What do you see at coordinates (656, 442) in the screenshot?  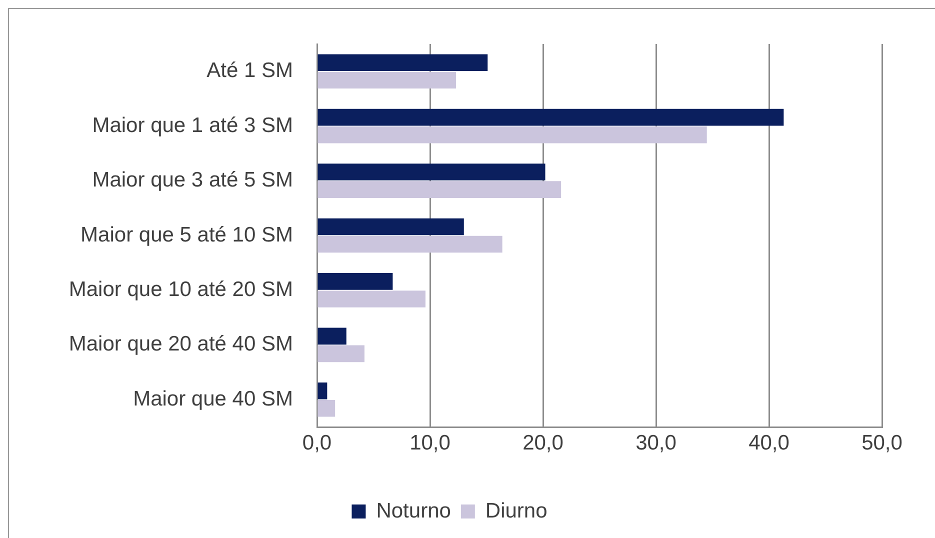 I see `x-tick-label: 30,0` at bounding box center [656, 442].